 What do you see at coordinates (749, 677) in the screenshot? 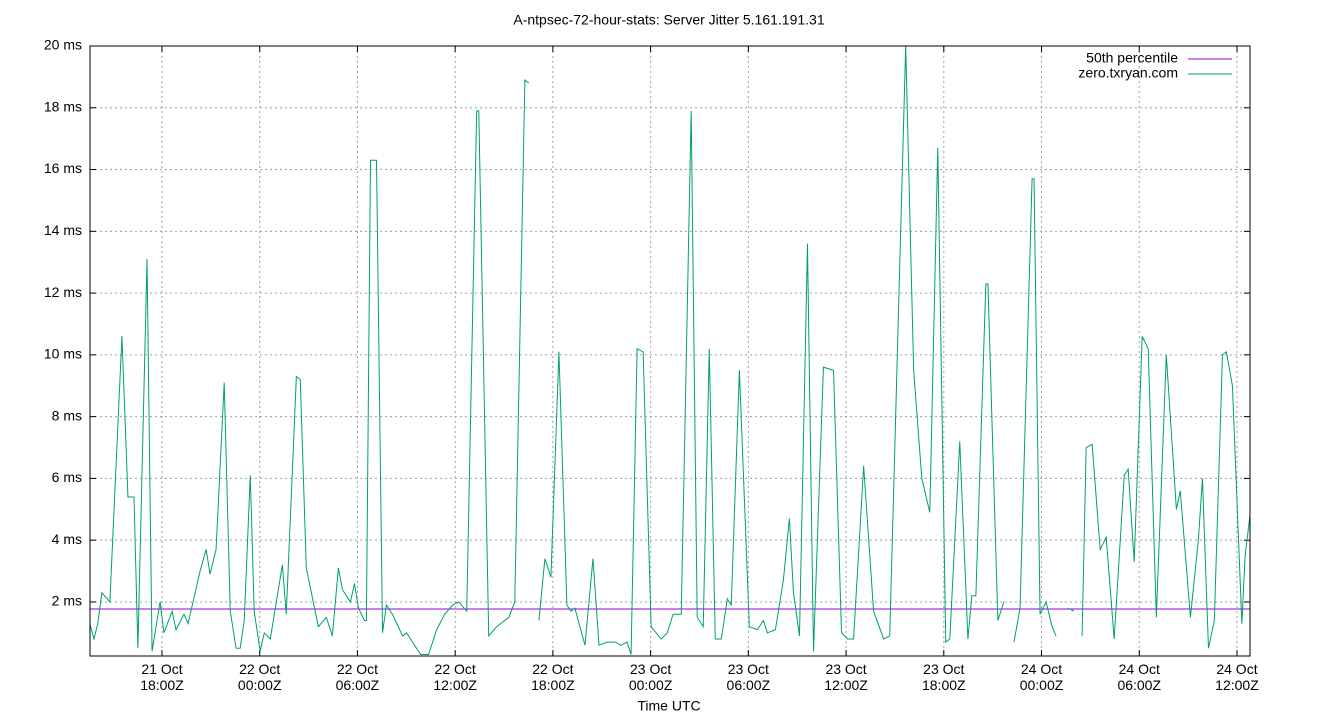
I see `x-tick-label: 23 Oct 06:00Z` at bounding box center [749, 677].